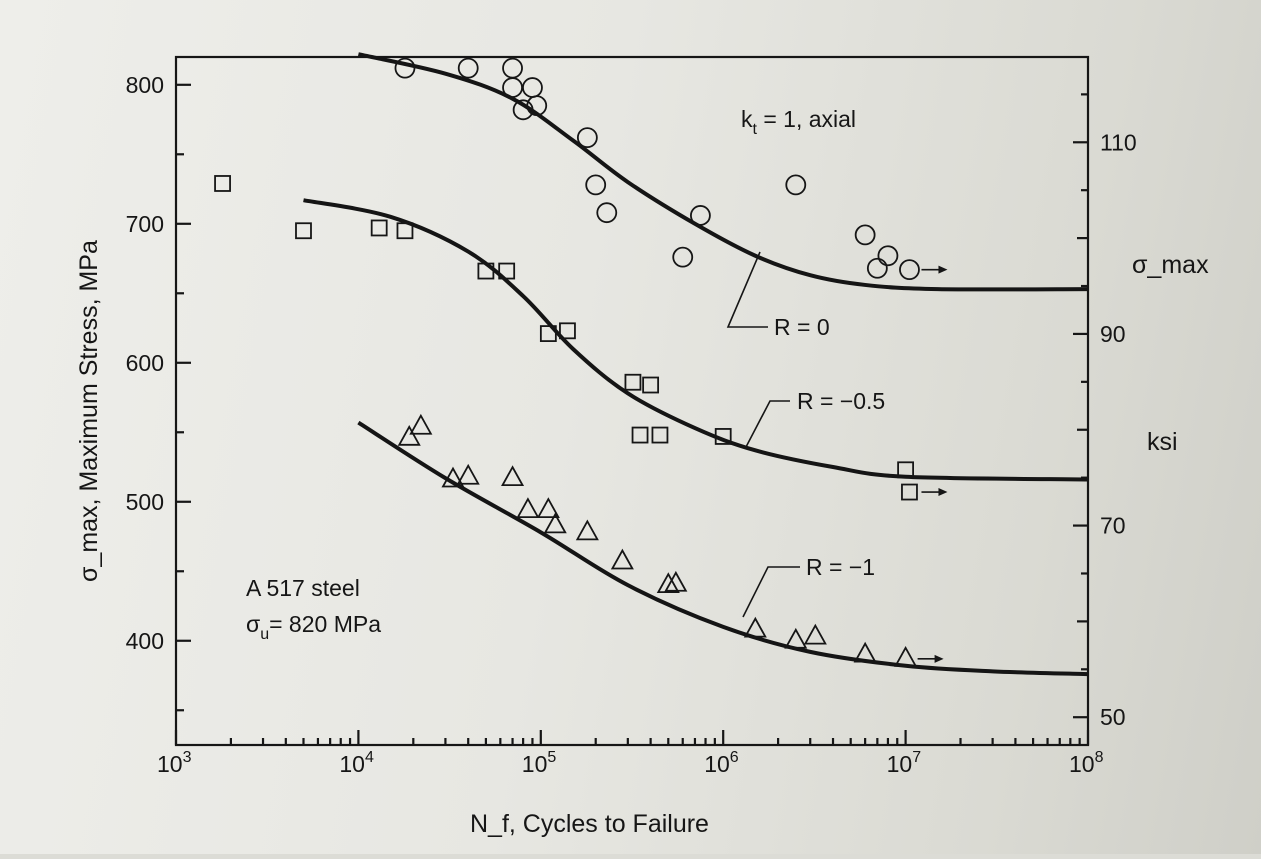 Image resolution: width=1261 pixels, height=859 pixels. Describe the element at coordinates (145, 641) in the screenshot. I see `y-tick-label: 400` at that location.